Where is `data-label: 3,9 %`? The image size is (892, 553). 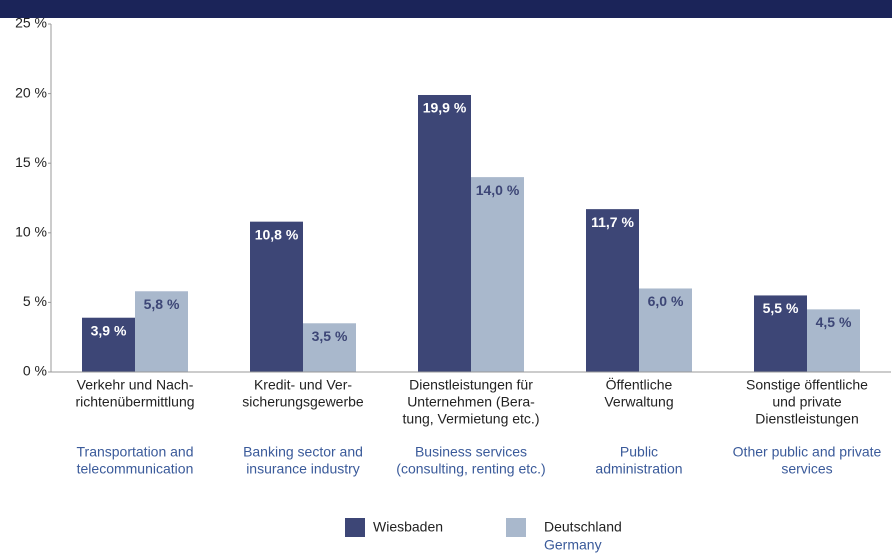
data-label: 3,9 % is located at coordinates (109, 330).